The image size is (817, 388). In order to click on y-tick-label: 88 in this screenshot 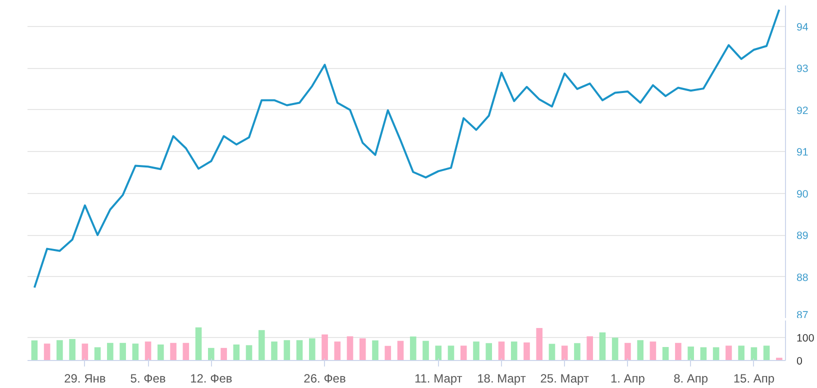, I will do `click(802, 278)`.